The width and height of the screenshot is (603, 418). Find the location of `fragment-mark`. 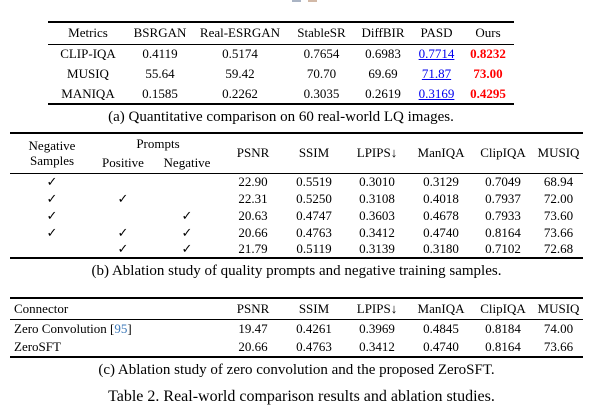

fragment-mark is located at coordinates (312, 1).